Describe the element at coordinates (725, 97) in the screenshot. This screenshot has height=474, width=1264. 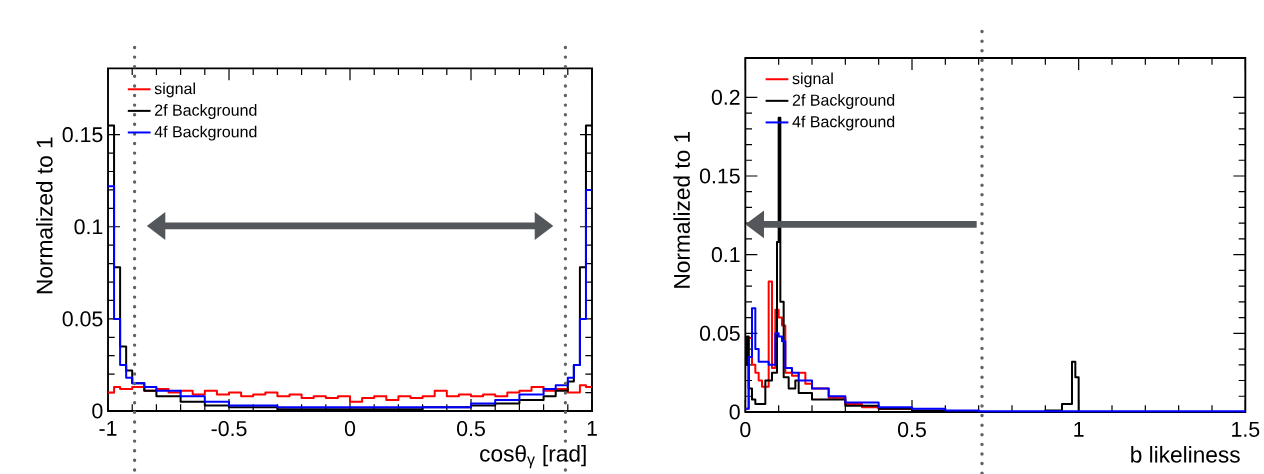
I see `y-tick-label: 0.2` at that location.